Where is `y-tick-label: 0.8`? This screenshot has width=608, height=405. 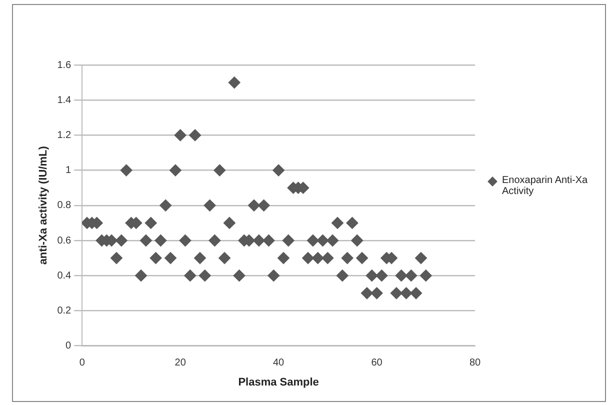
y-tick-label: 0.8 is located at coordinates (64, 206).